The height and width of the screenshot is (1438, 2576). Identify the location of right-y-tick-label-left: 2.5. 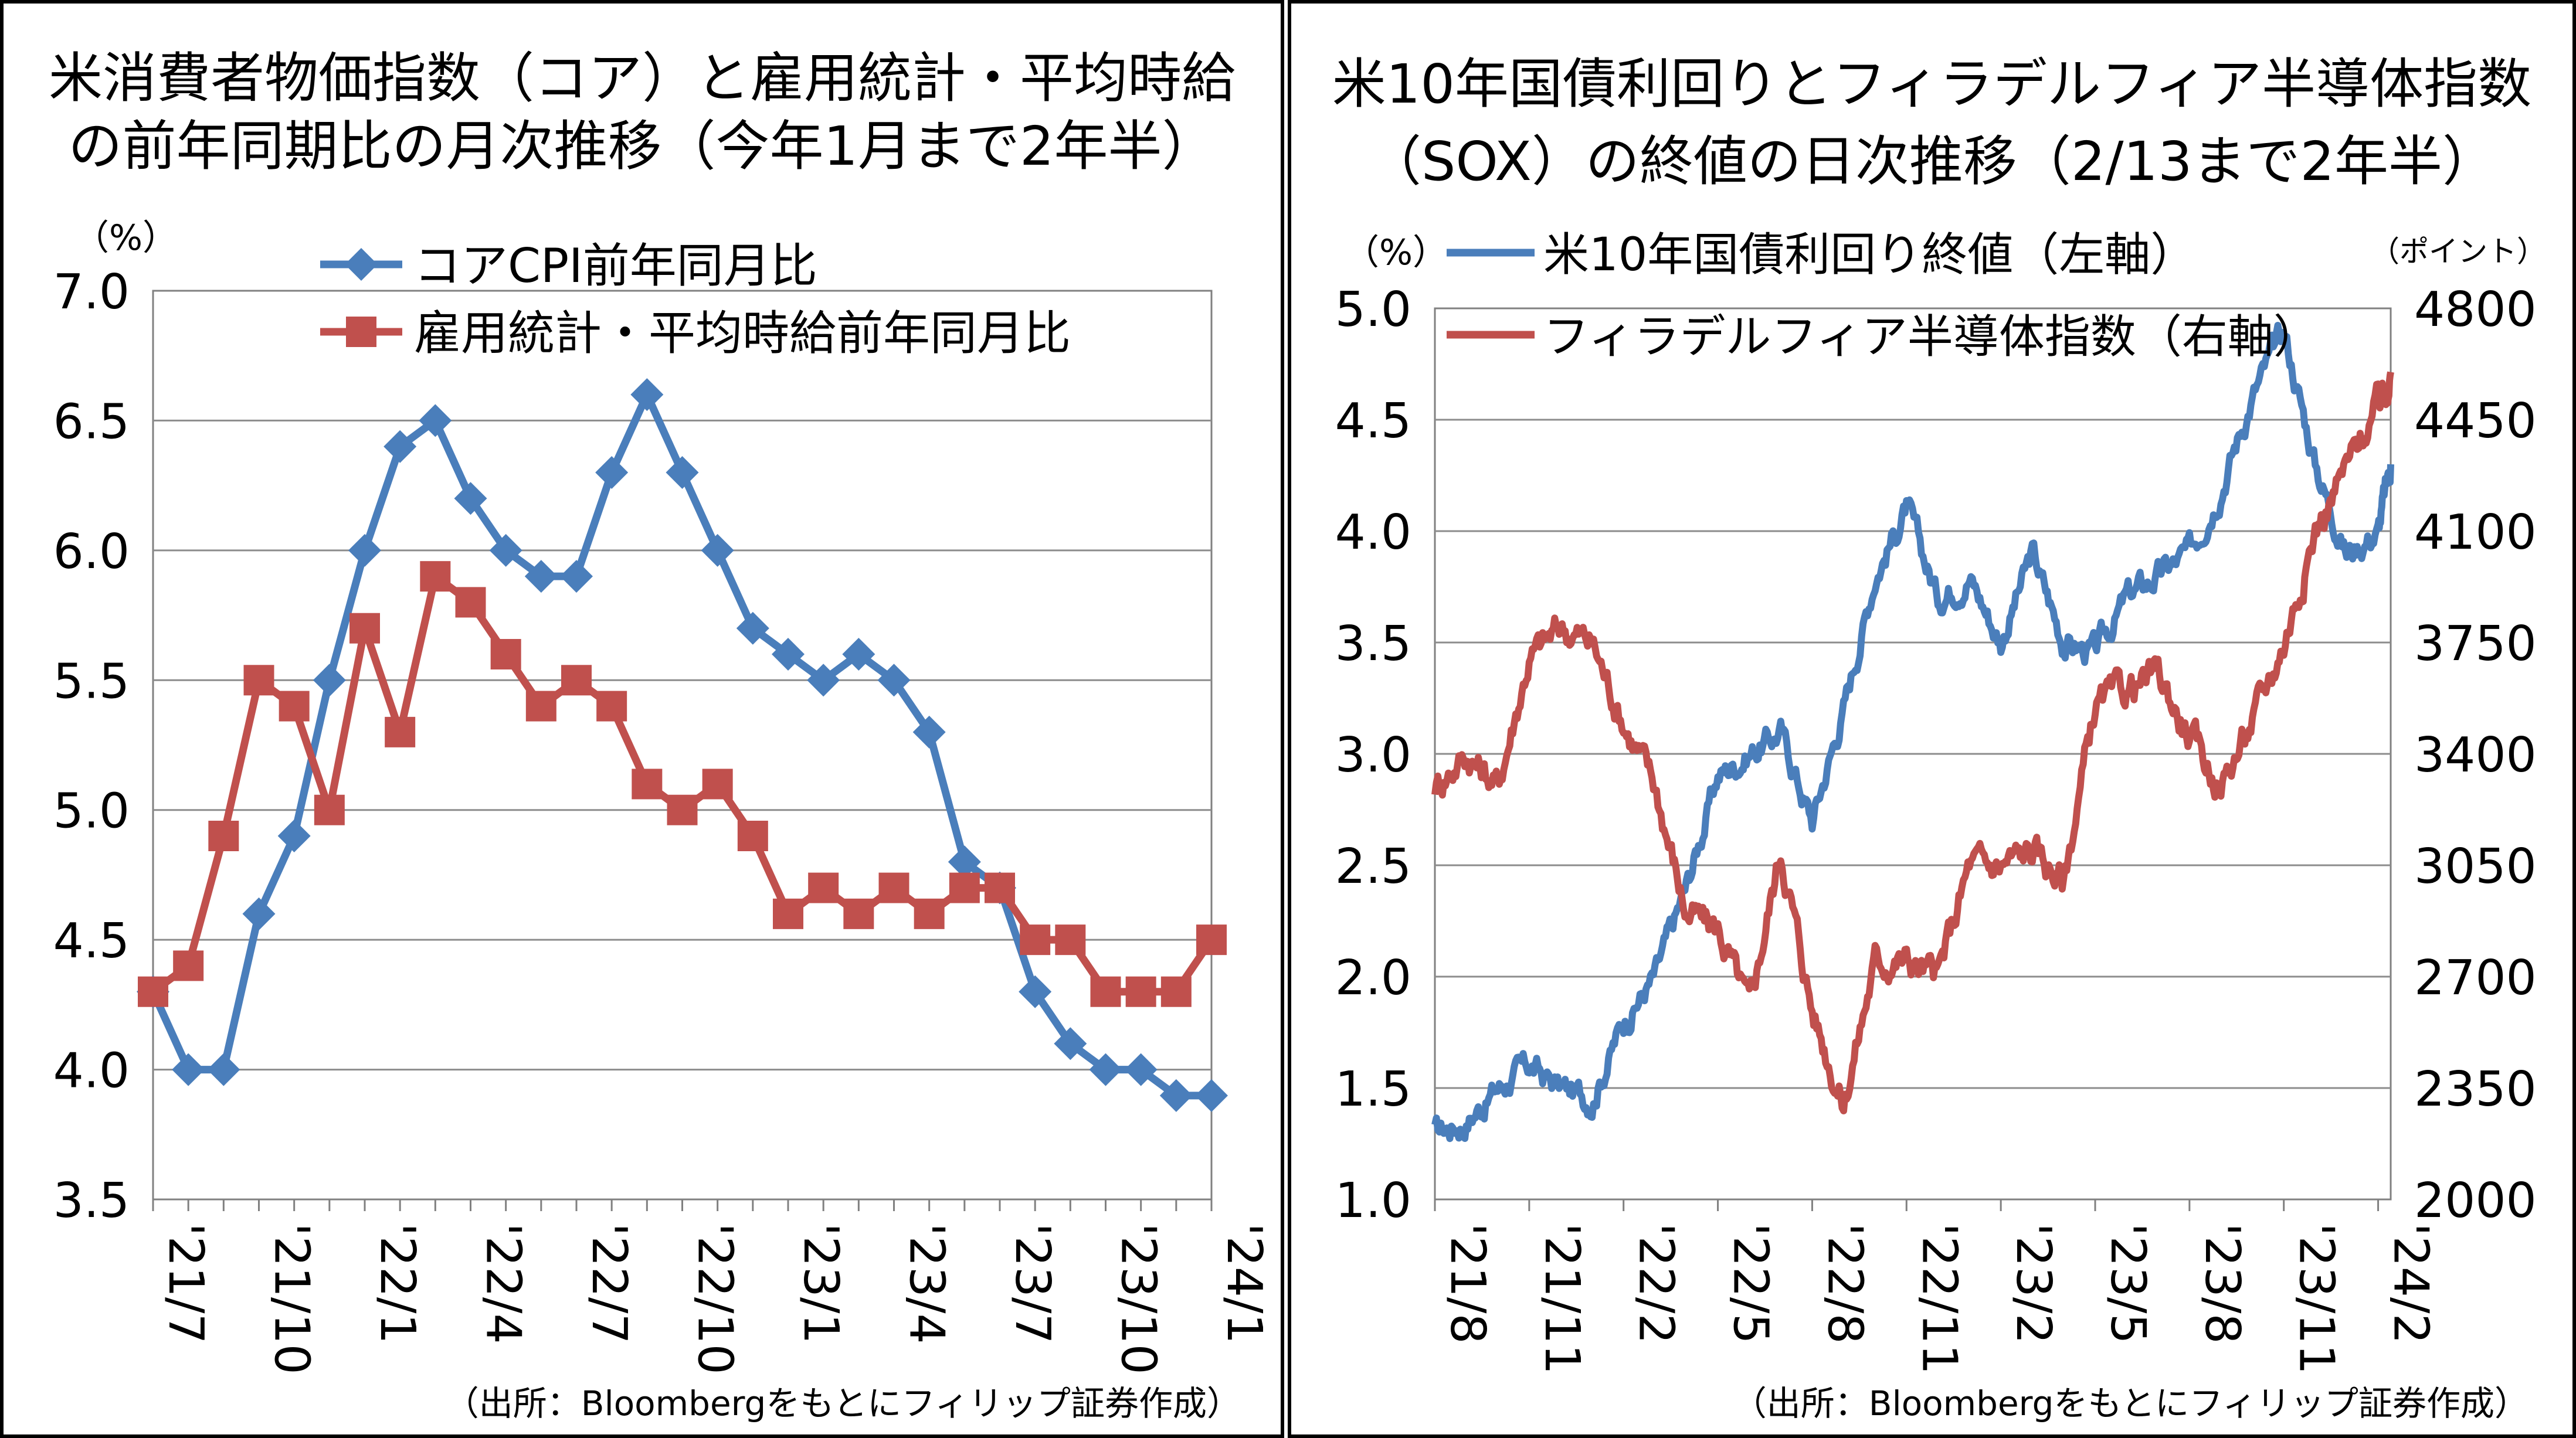
(1373, 867).